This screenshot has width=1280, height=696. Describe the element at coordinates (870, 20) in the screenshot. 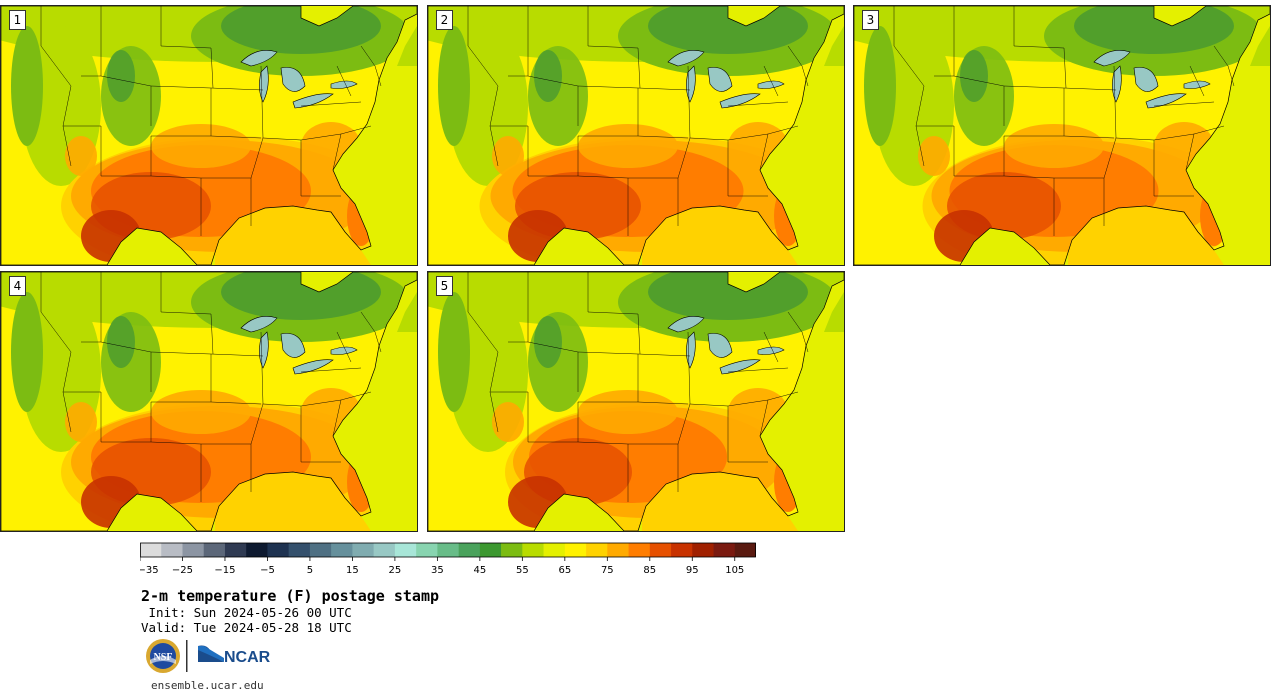

I see `panel-number-label: 3` at that location.